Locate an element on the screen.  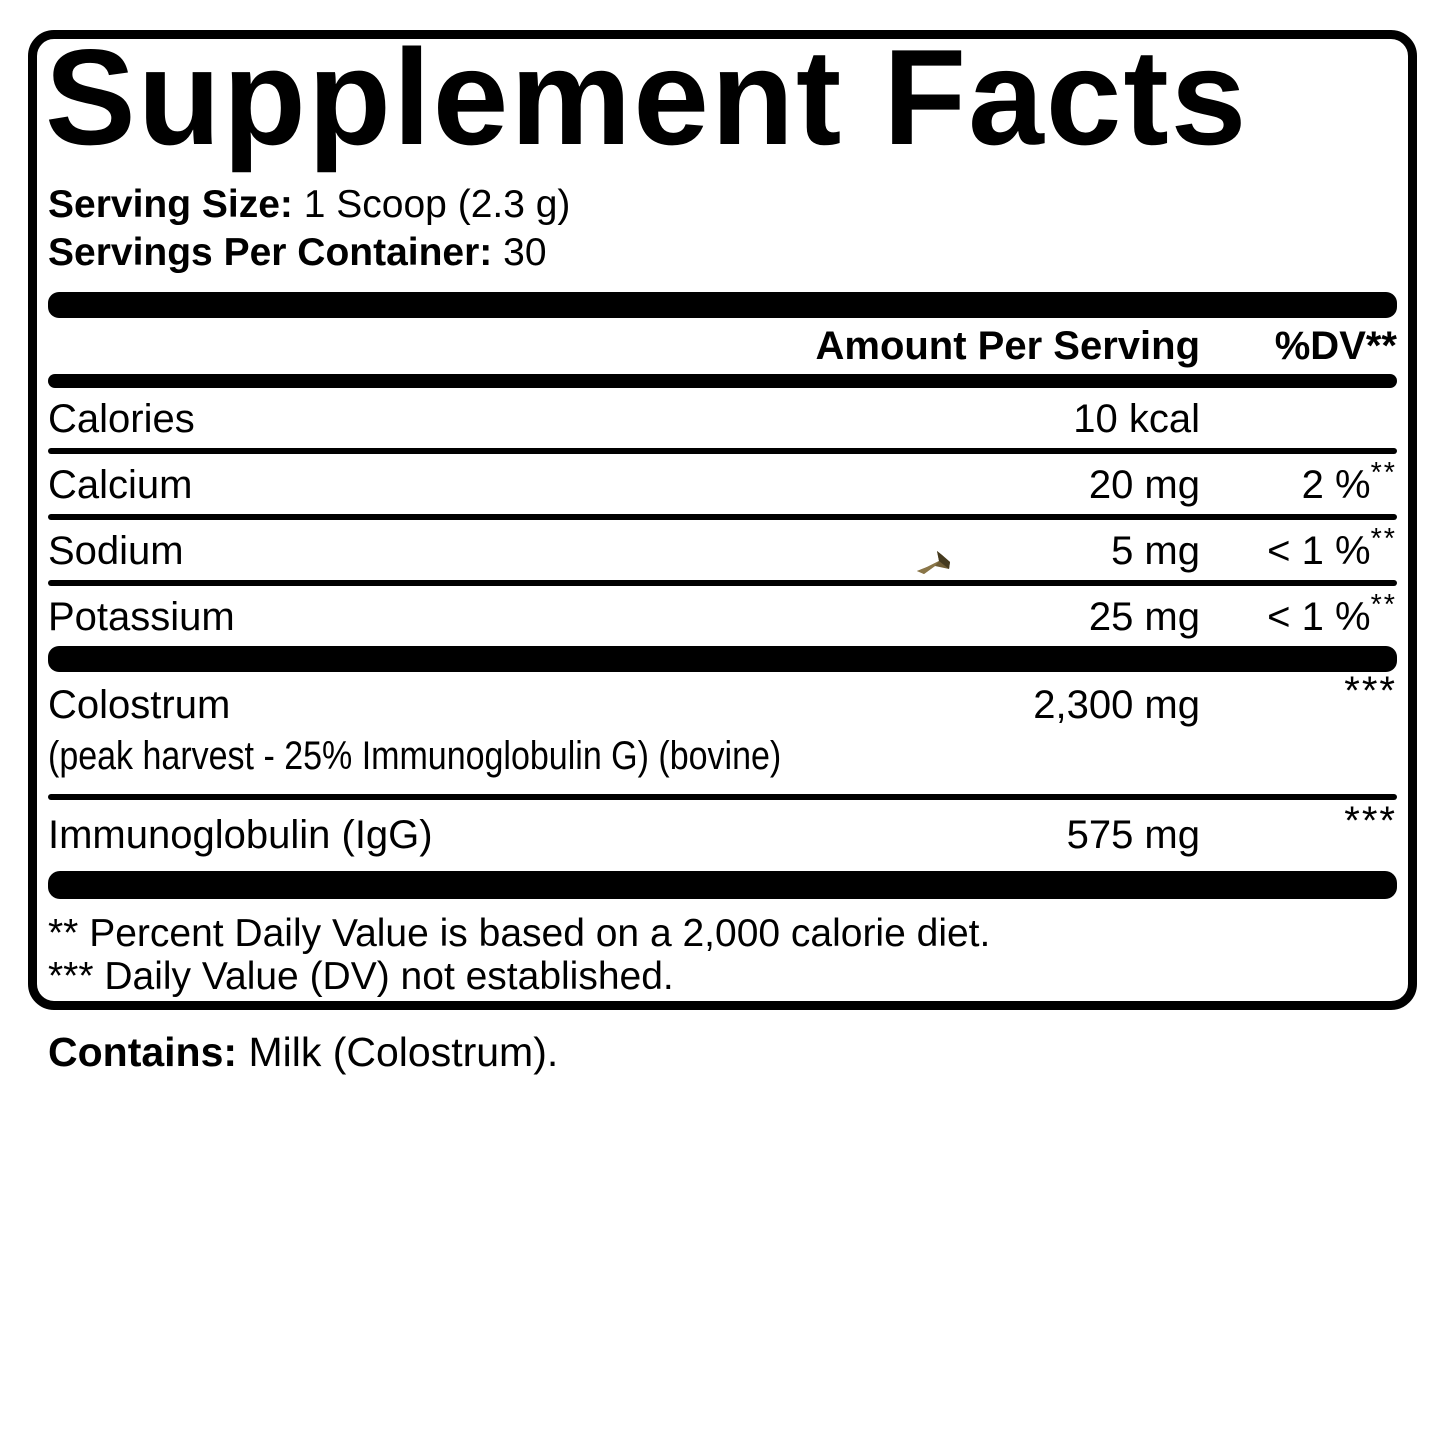
dv-header: %DV** is located at coordinates (1335, 346).